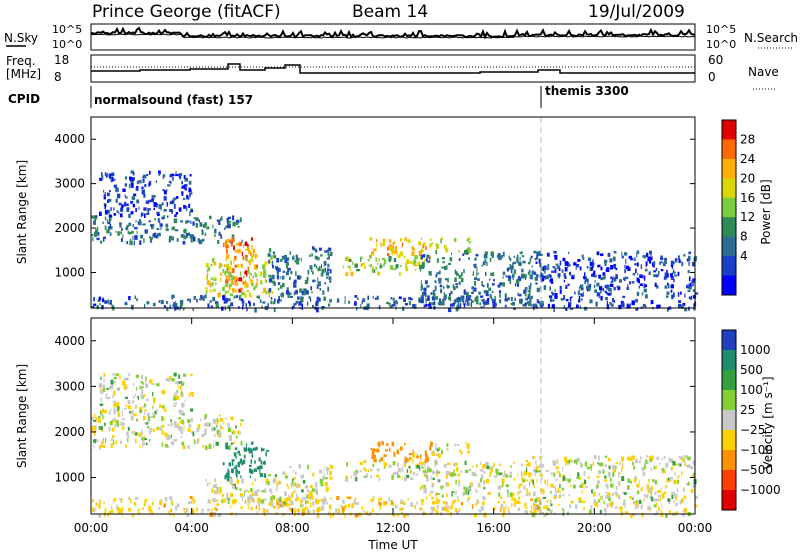 The height and width of the screenshot is (554, 800). I want to click on colorbar-swatch, so click(729, 246).